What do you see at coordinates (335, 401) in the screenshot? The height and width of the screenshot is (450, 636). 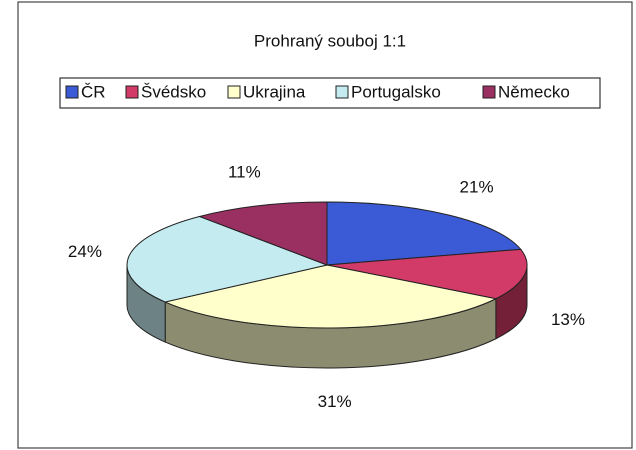 I see `data-label: 31%` at bounding box center [335, 401].